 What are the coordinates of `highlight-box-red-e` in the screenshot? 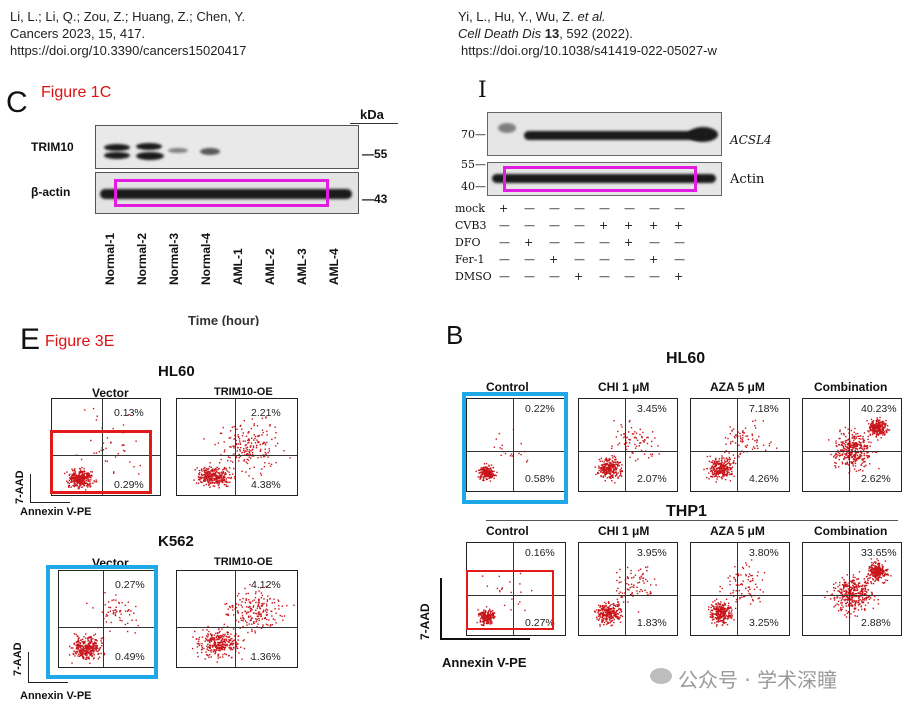 It's located at (101, 462).